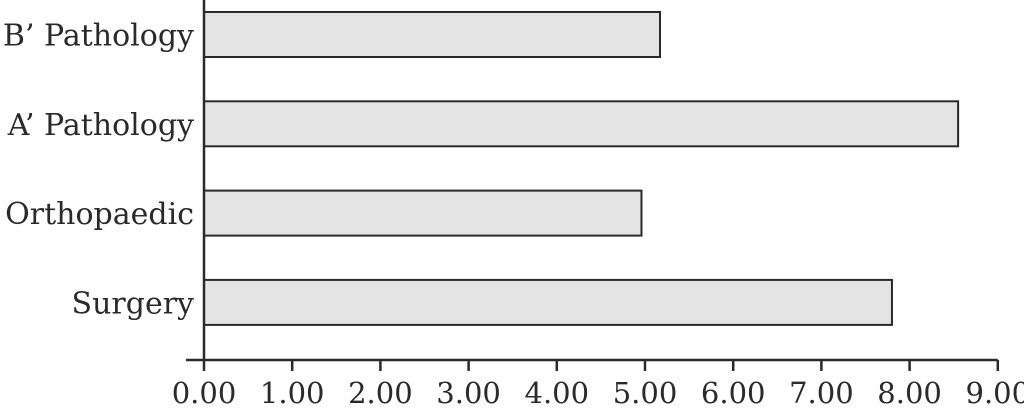  I want to click on bar-b-pathology, so click(432, 34).